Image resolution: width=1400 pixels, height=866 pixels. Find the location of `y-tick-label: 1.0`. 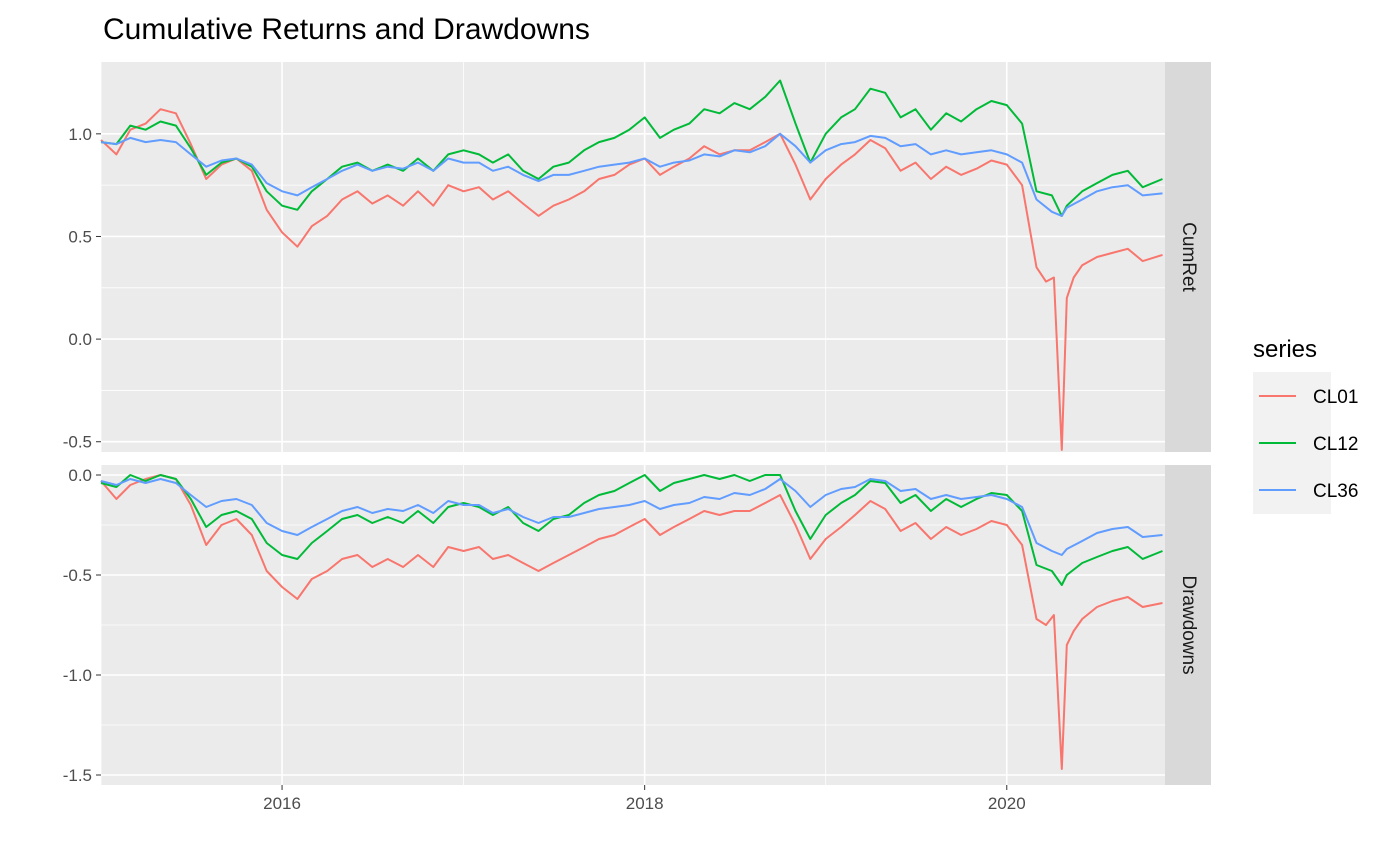

y-tick-label: 1.0 is located at coordinates (80, 134).